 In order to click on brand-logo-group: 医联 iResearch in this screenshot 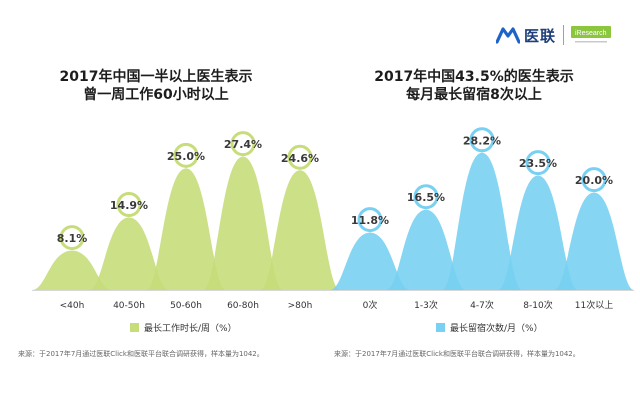, I will do `click(555, 35)`.